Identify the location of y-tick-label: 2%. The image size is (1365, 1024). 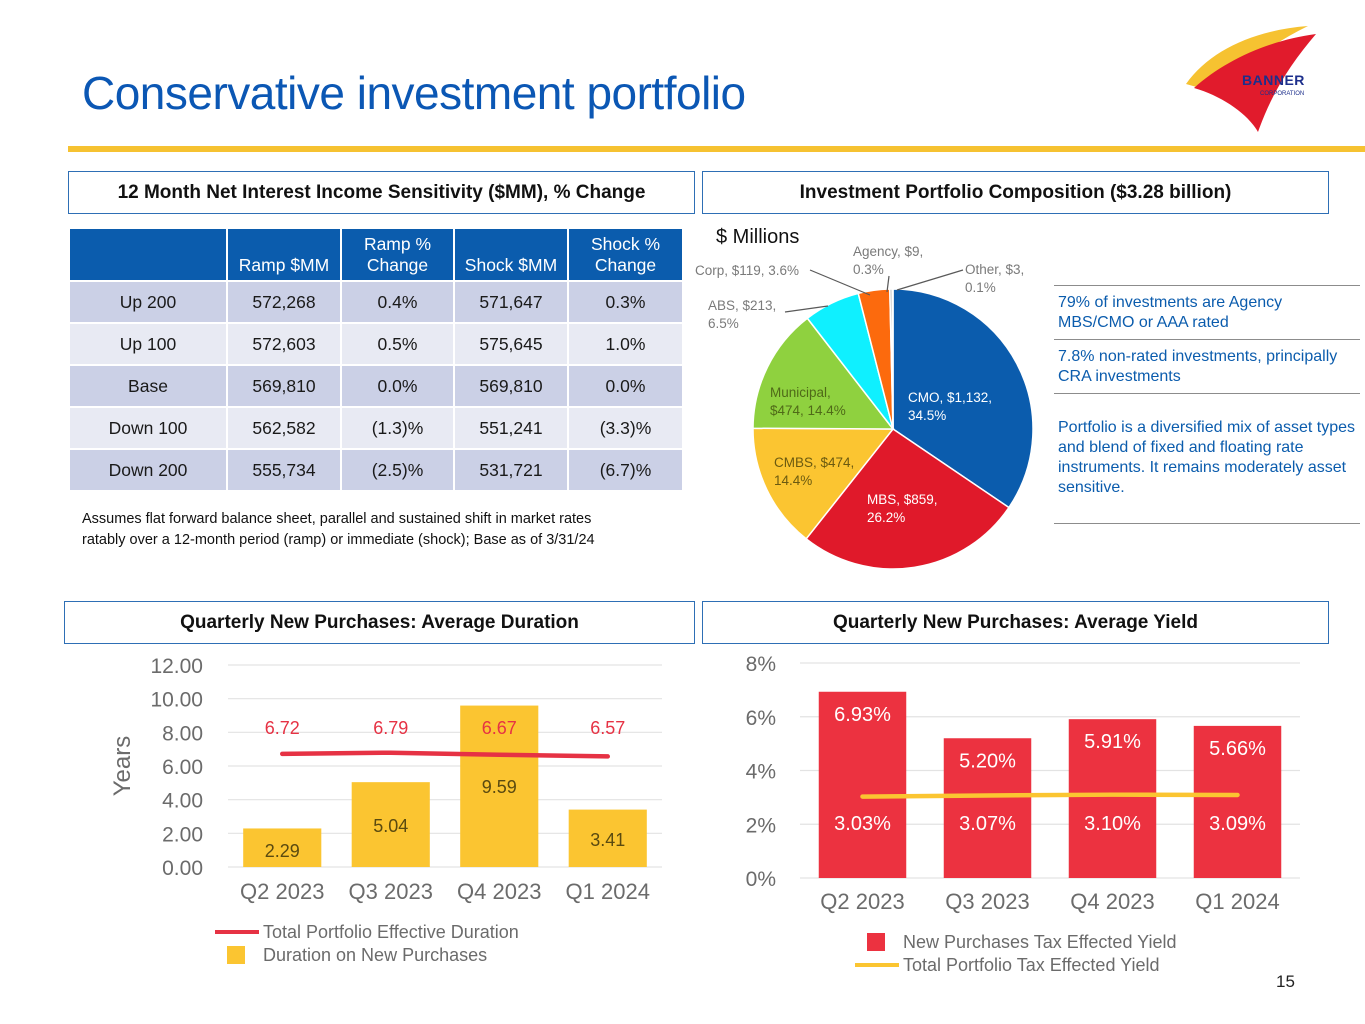
(761, 825).